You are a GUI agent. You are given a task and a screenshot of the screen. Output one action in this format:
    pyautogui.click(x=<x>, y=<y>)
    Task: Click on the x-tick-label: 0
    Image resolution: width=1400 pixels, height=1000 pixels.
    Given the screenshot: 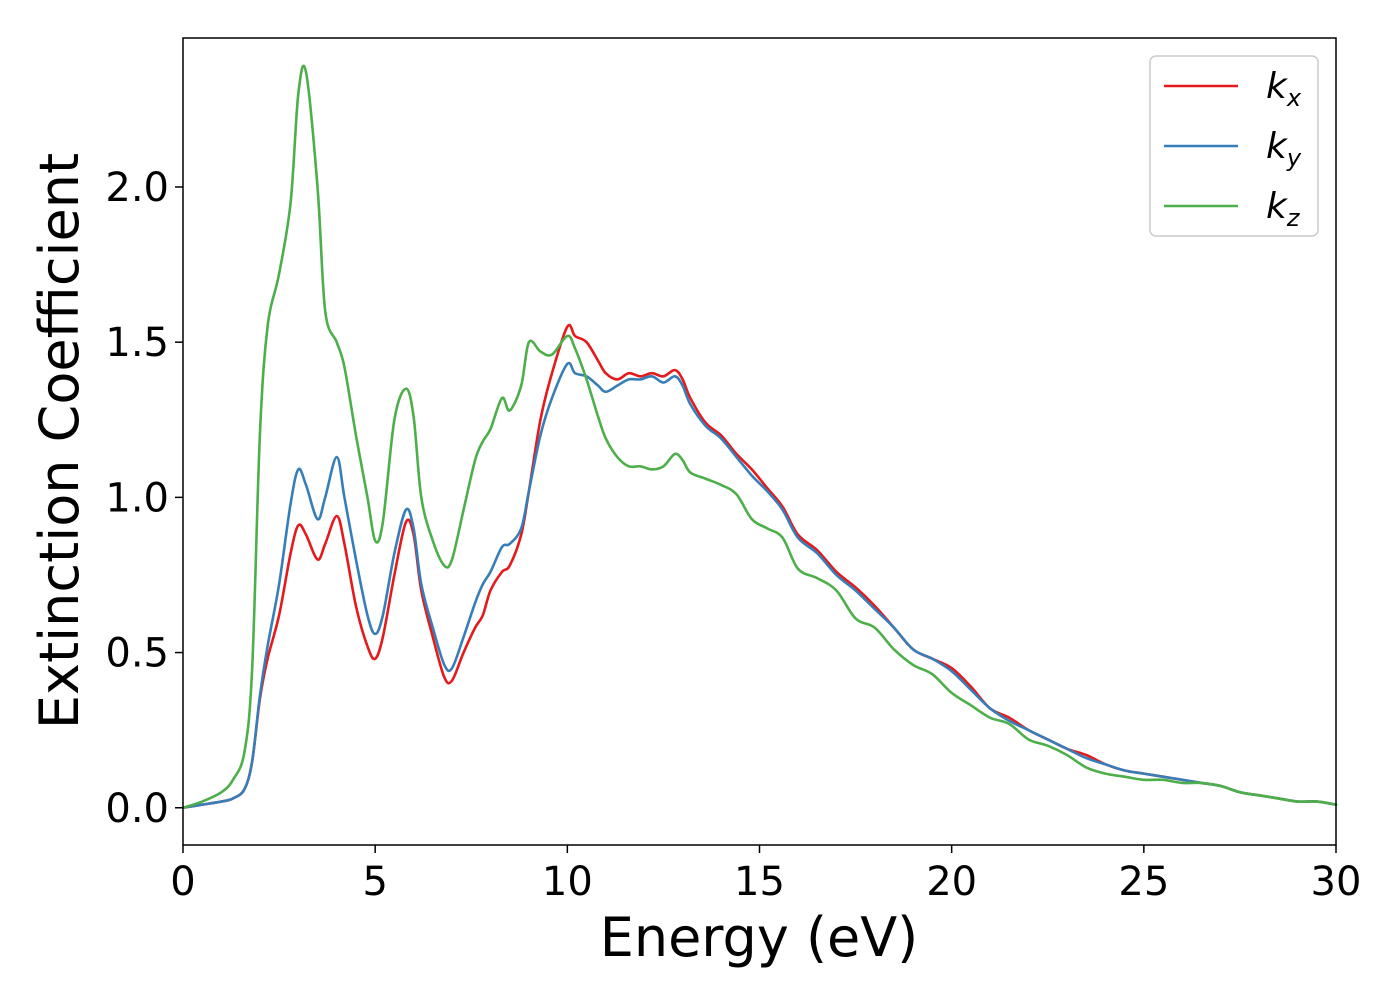 What is the action you would take?
    pyautogui.click(x=182, y=882)
    